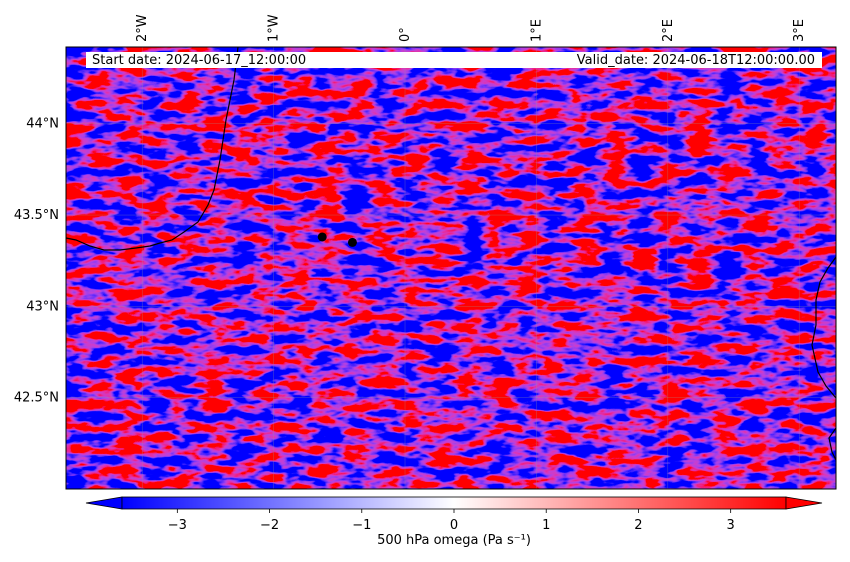 This screenshot has width=850, height=562. I want to click on date-label-background, so click(454, 60).